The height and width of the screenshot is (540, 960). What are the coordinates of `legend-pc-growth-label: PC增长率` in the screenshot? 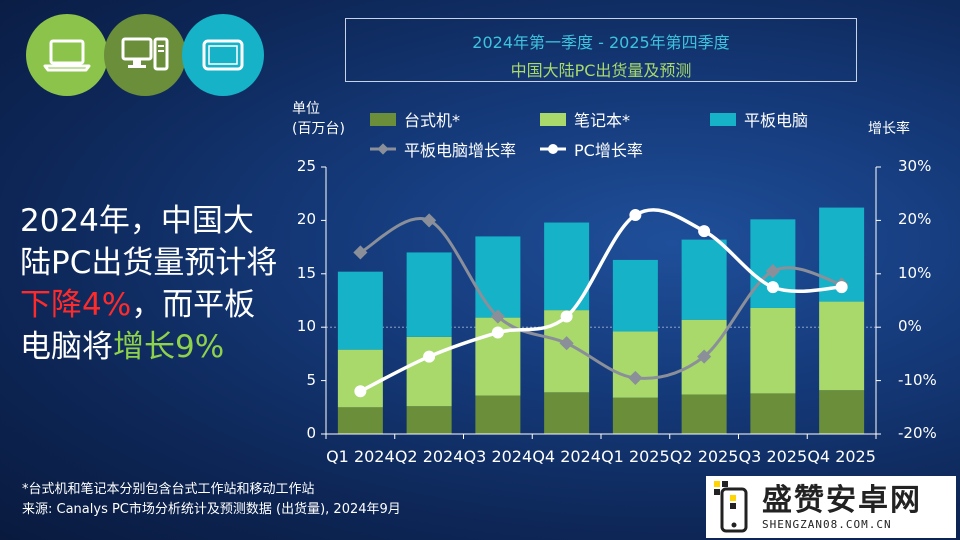 It's located at (608, 150).